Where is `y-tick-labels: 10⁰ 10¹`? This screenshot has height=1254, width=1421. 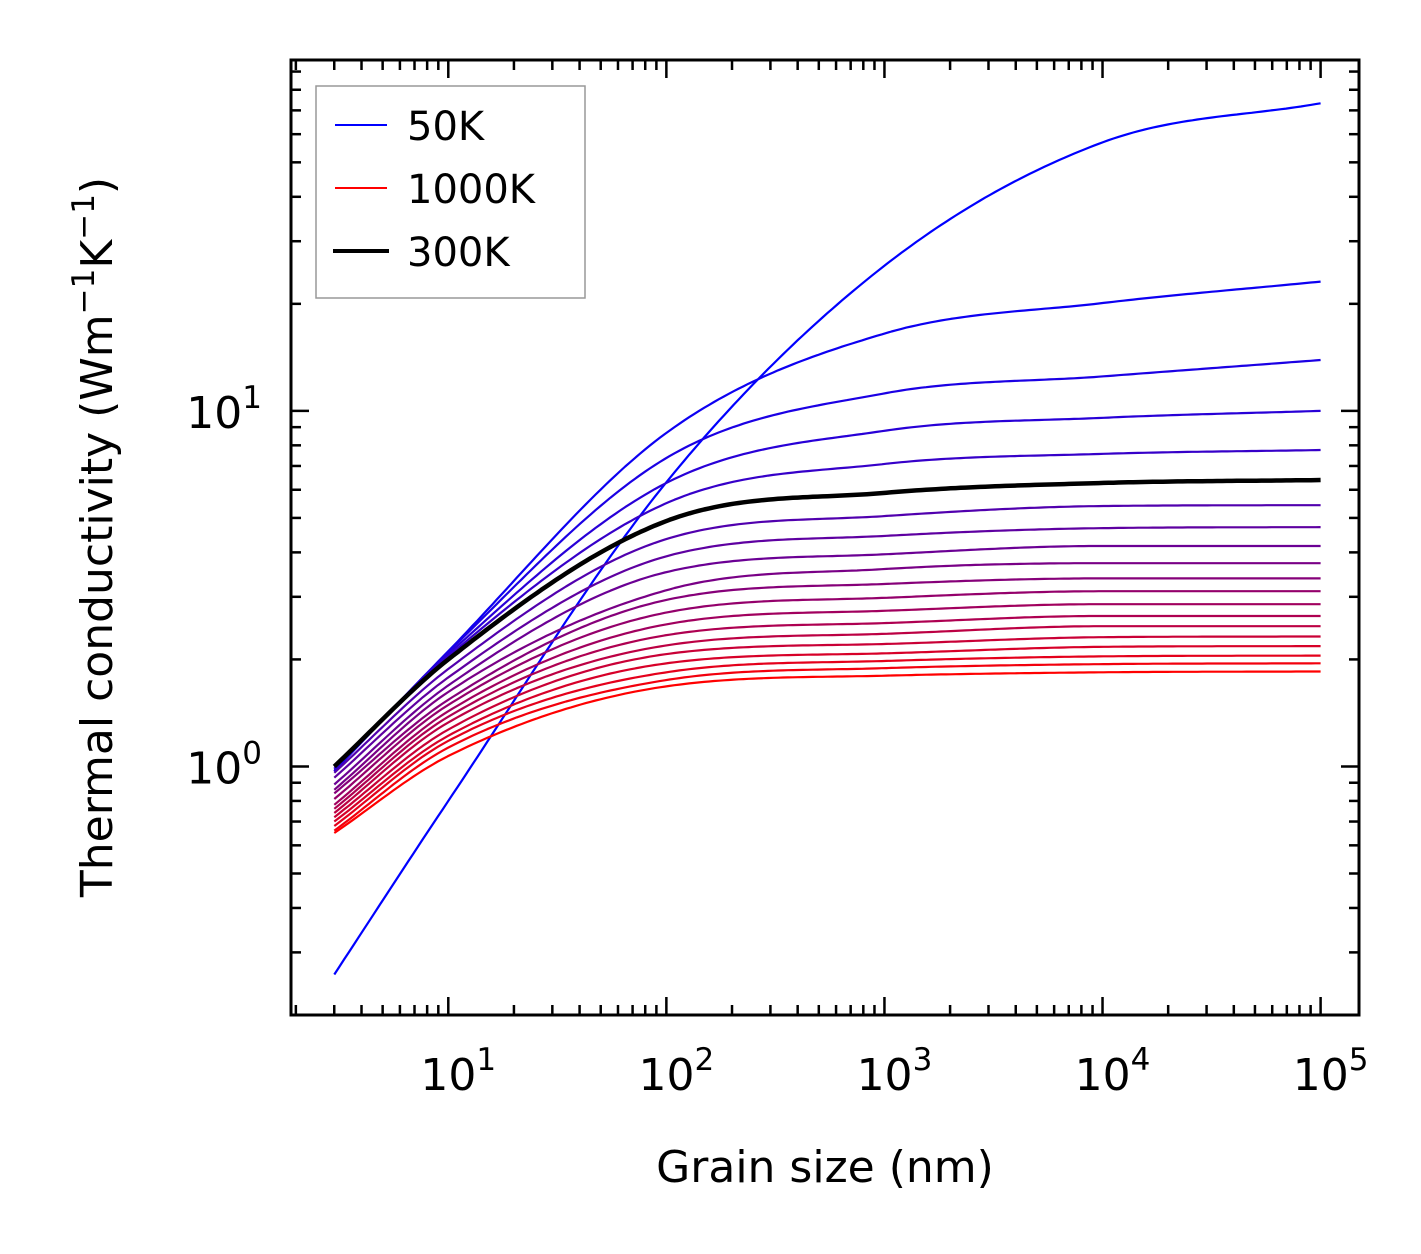 y-tick-labels: 10⁰ 10¹ is located at coordinates (224, 587).